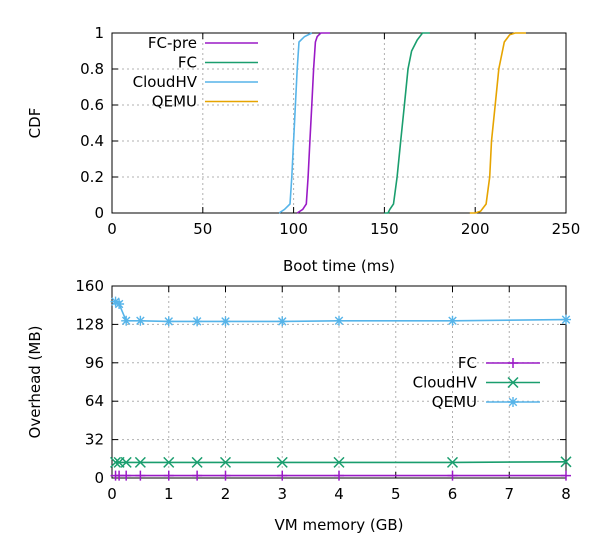  I want to click on legend-marker-fc, so click(513, 363).